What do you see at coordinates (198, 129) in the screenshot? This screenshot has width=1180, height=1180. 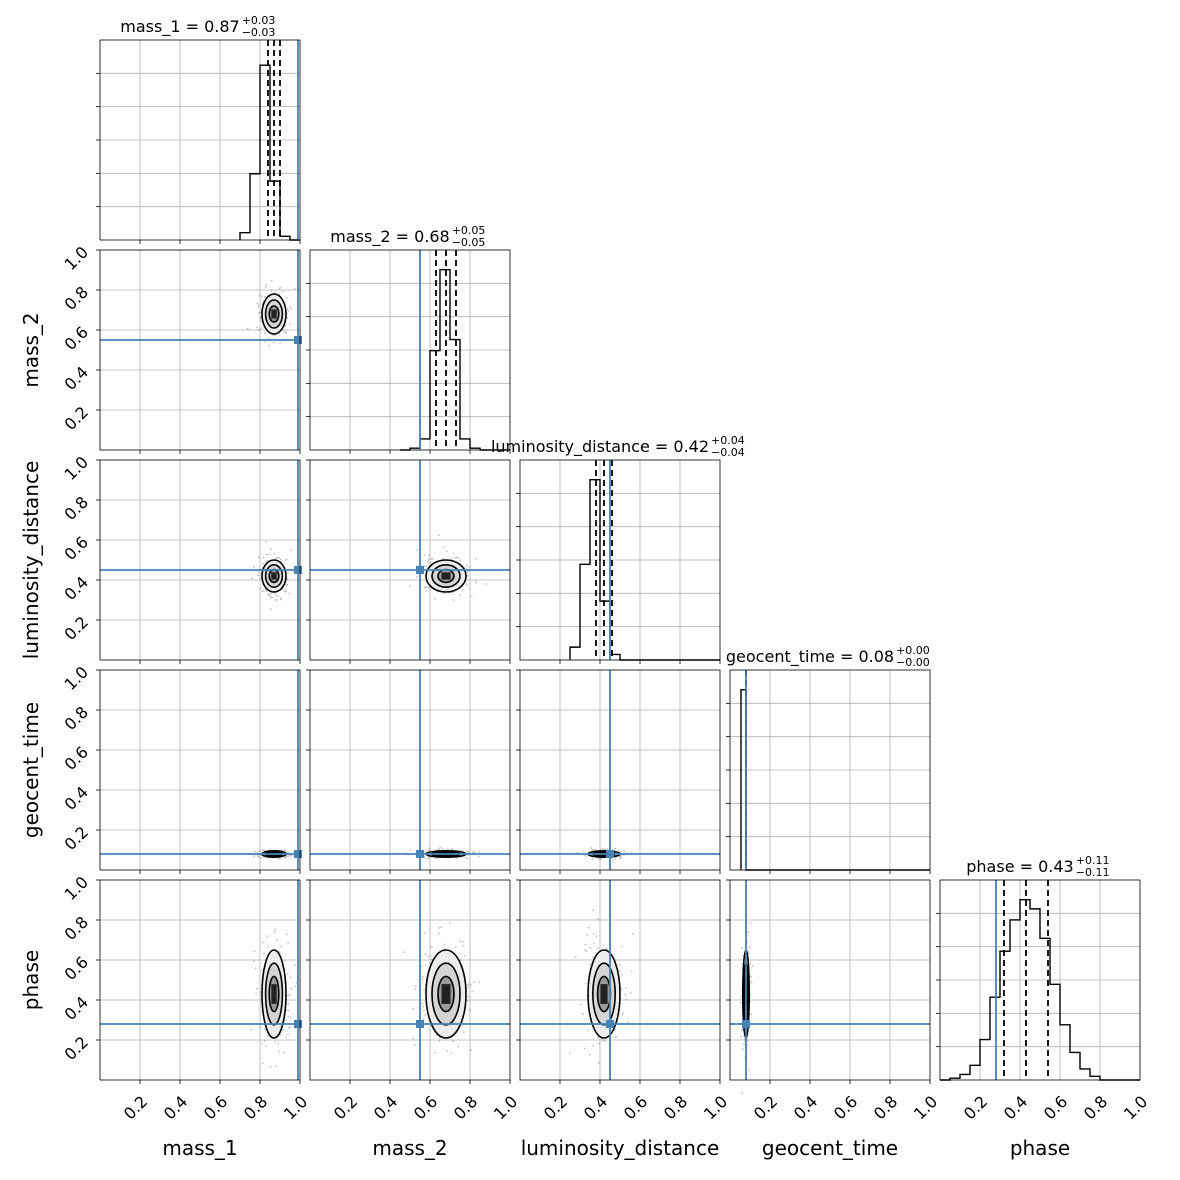 I see `marginal-panel-mass_1: mass_1 = 0.87 +0.03−0.03` at bounding box center [198, 129].